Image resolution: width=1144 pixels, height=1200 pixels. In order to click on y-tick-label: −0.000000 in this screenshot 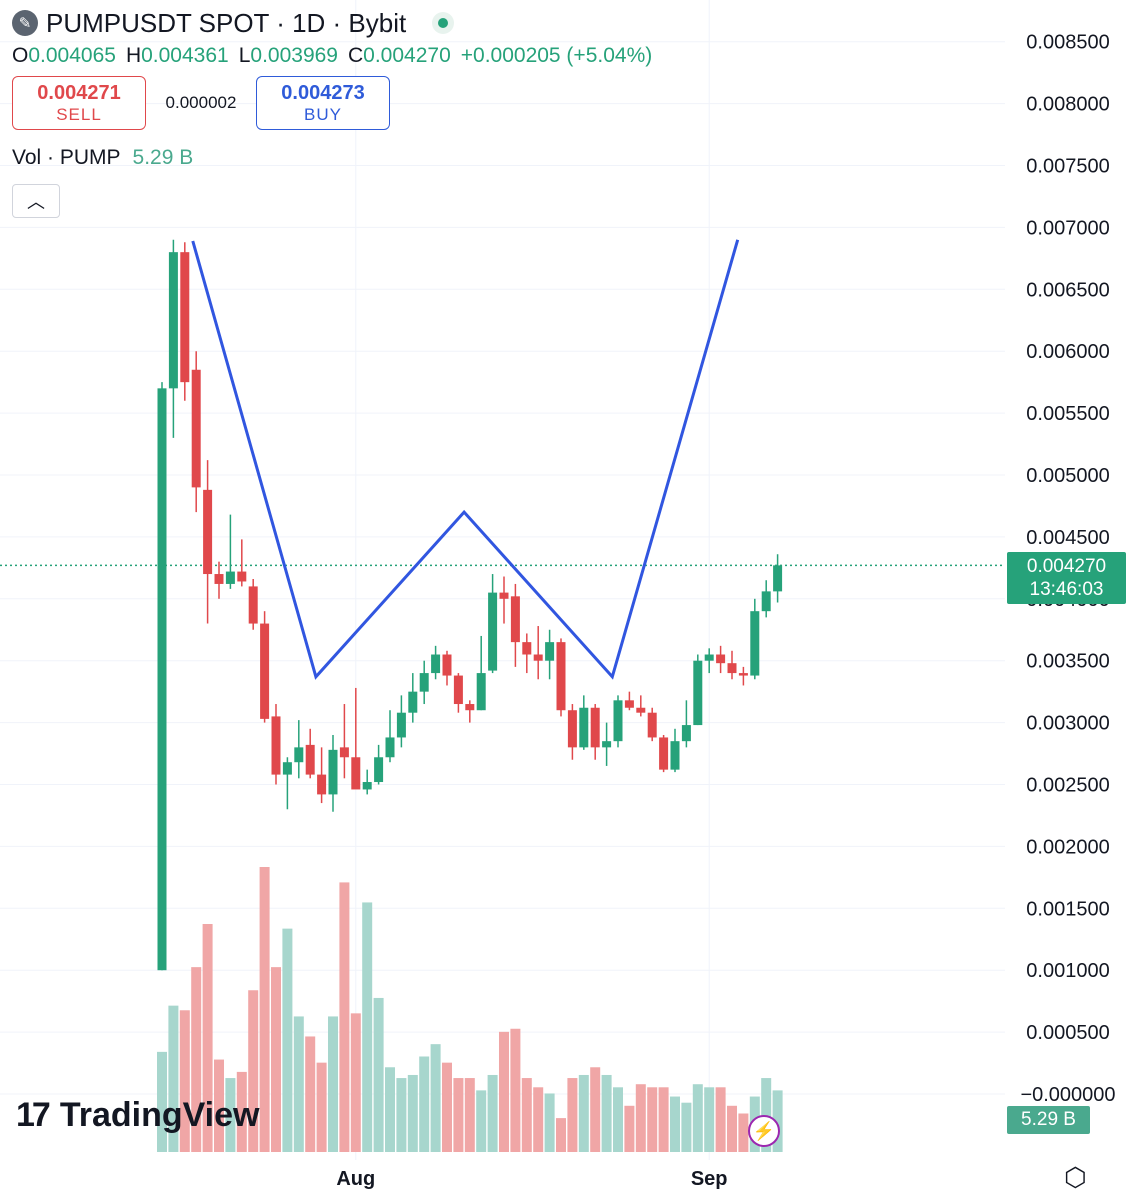, I will do `click(1067, 1095)`.